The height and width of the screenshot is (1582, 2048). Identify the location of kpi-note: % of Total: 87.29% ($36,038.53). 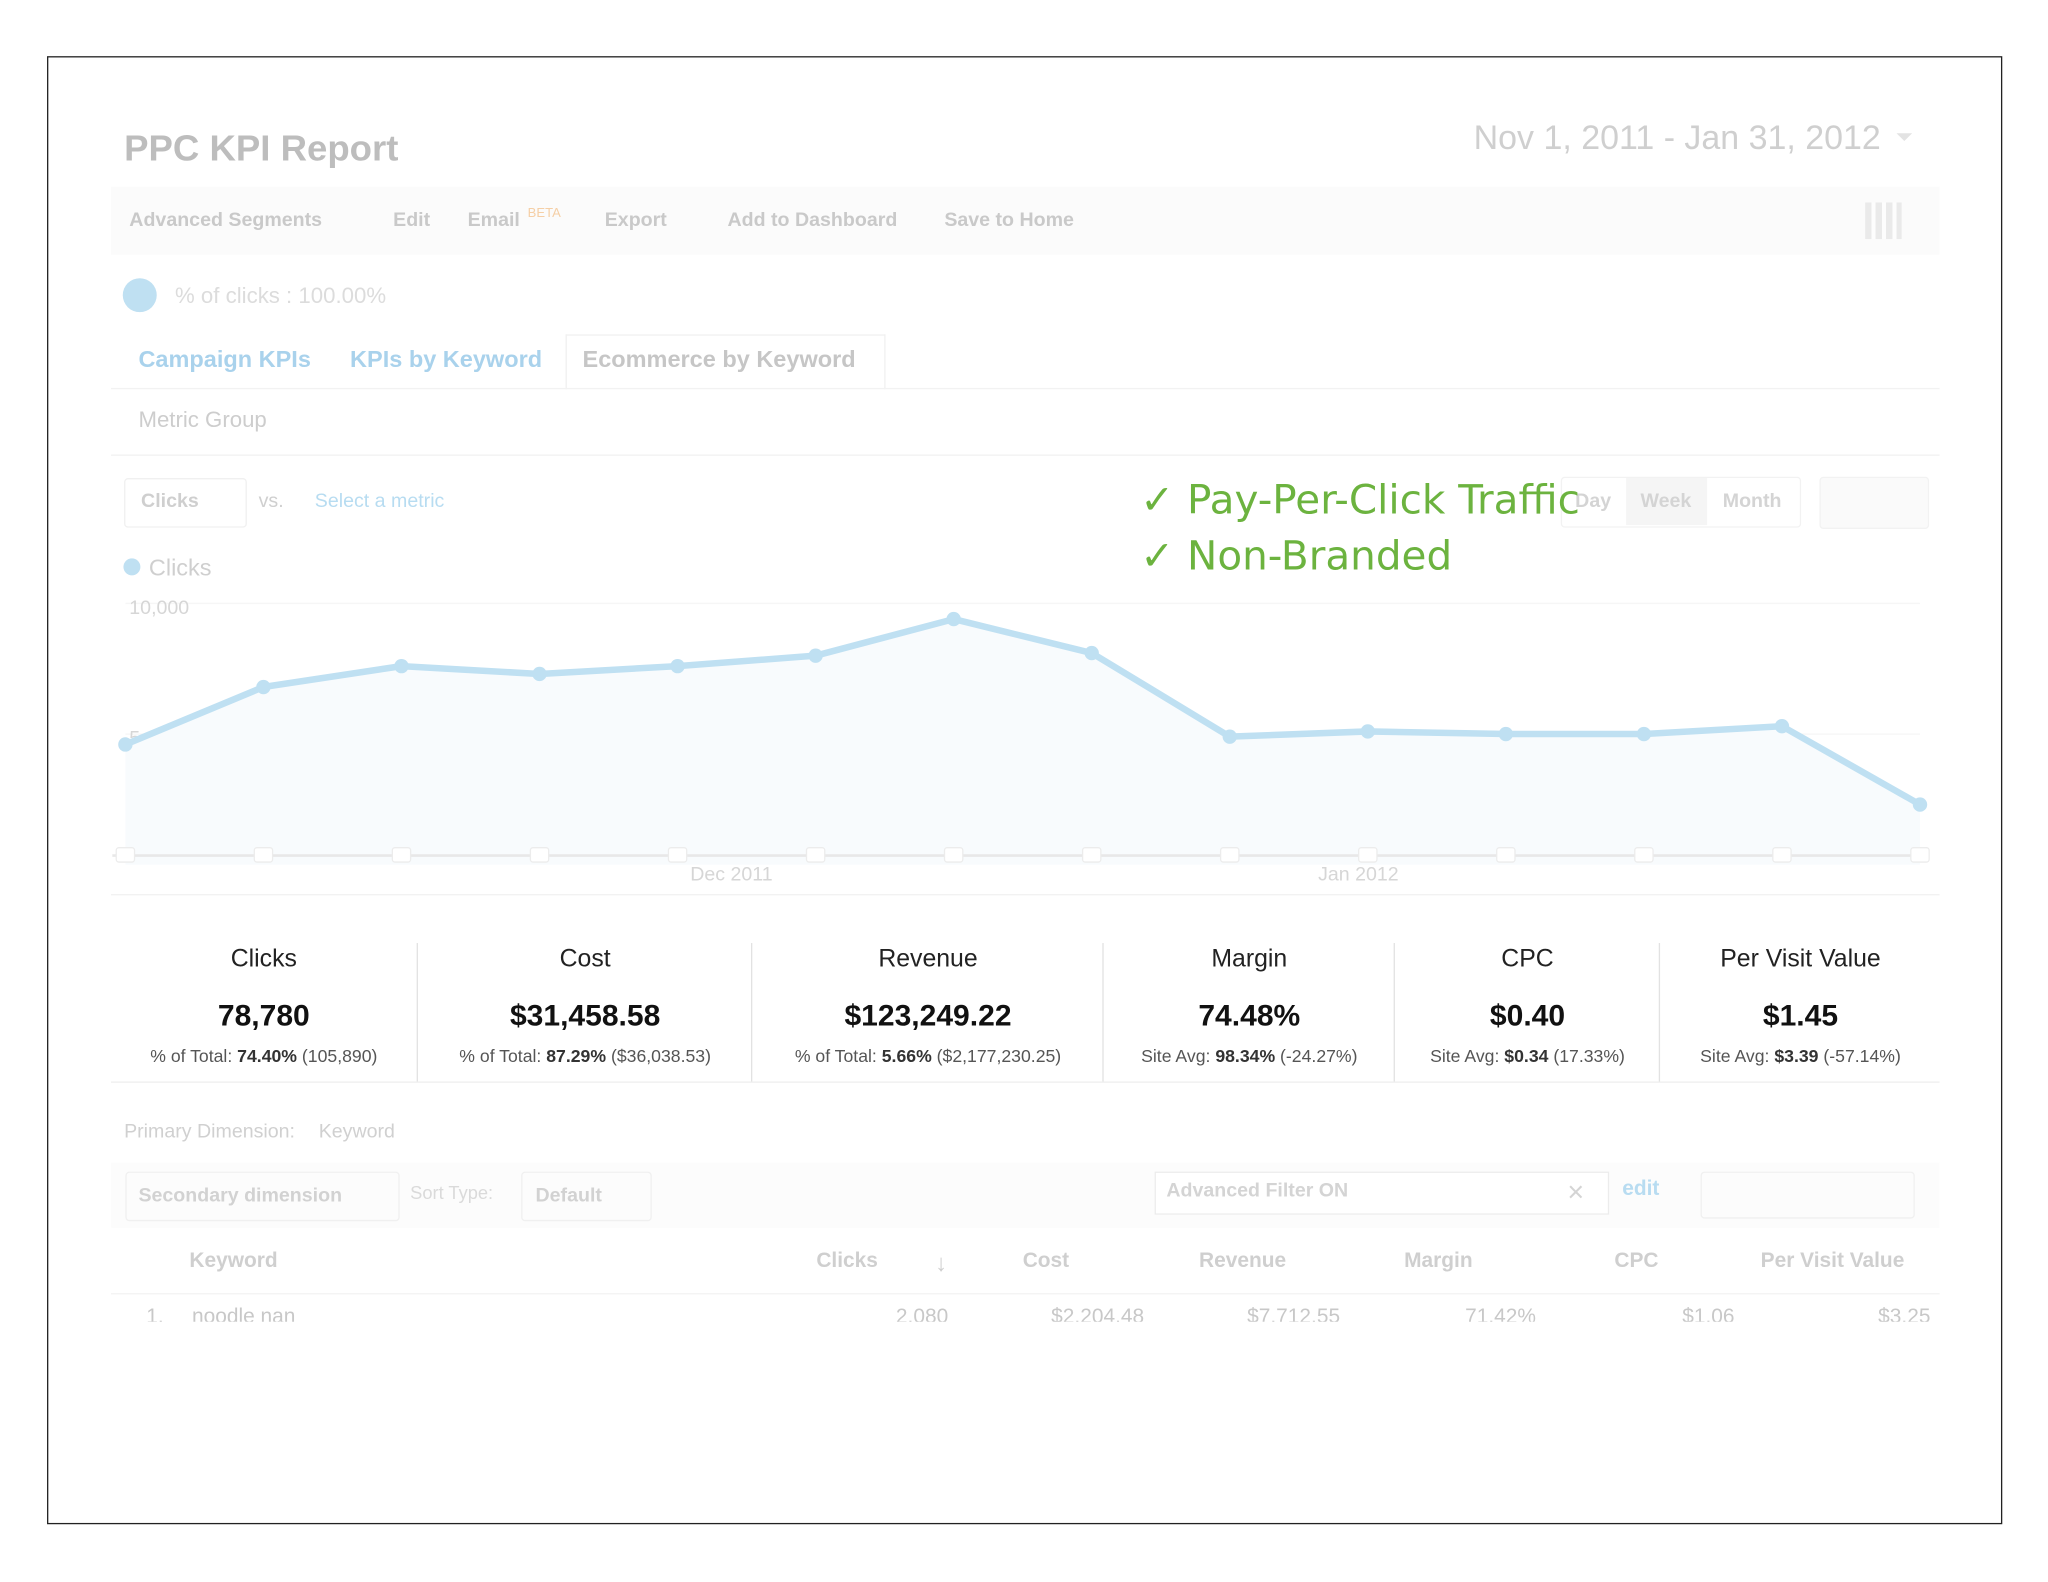
(585, 1056).